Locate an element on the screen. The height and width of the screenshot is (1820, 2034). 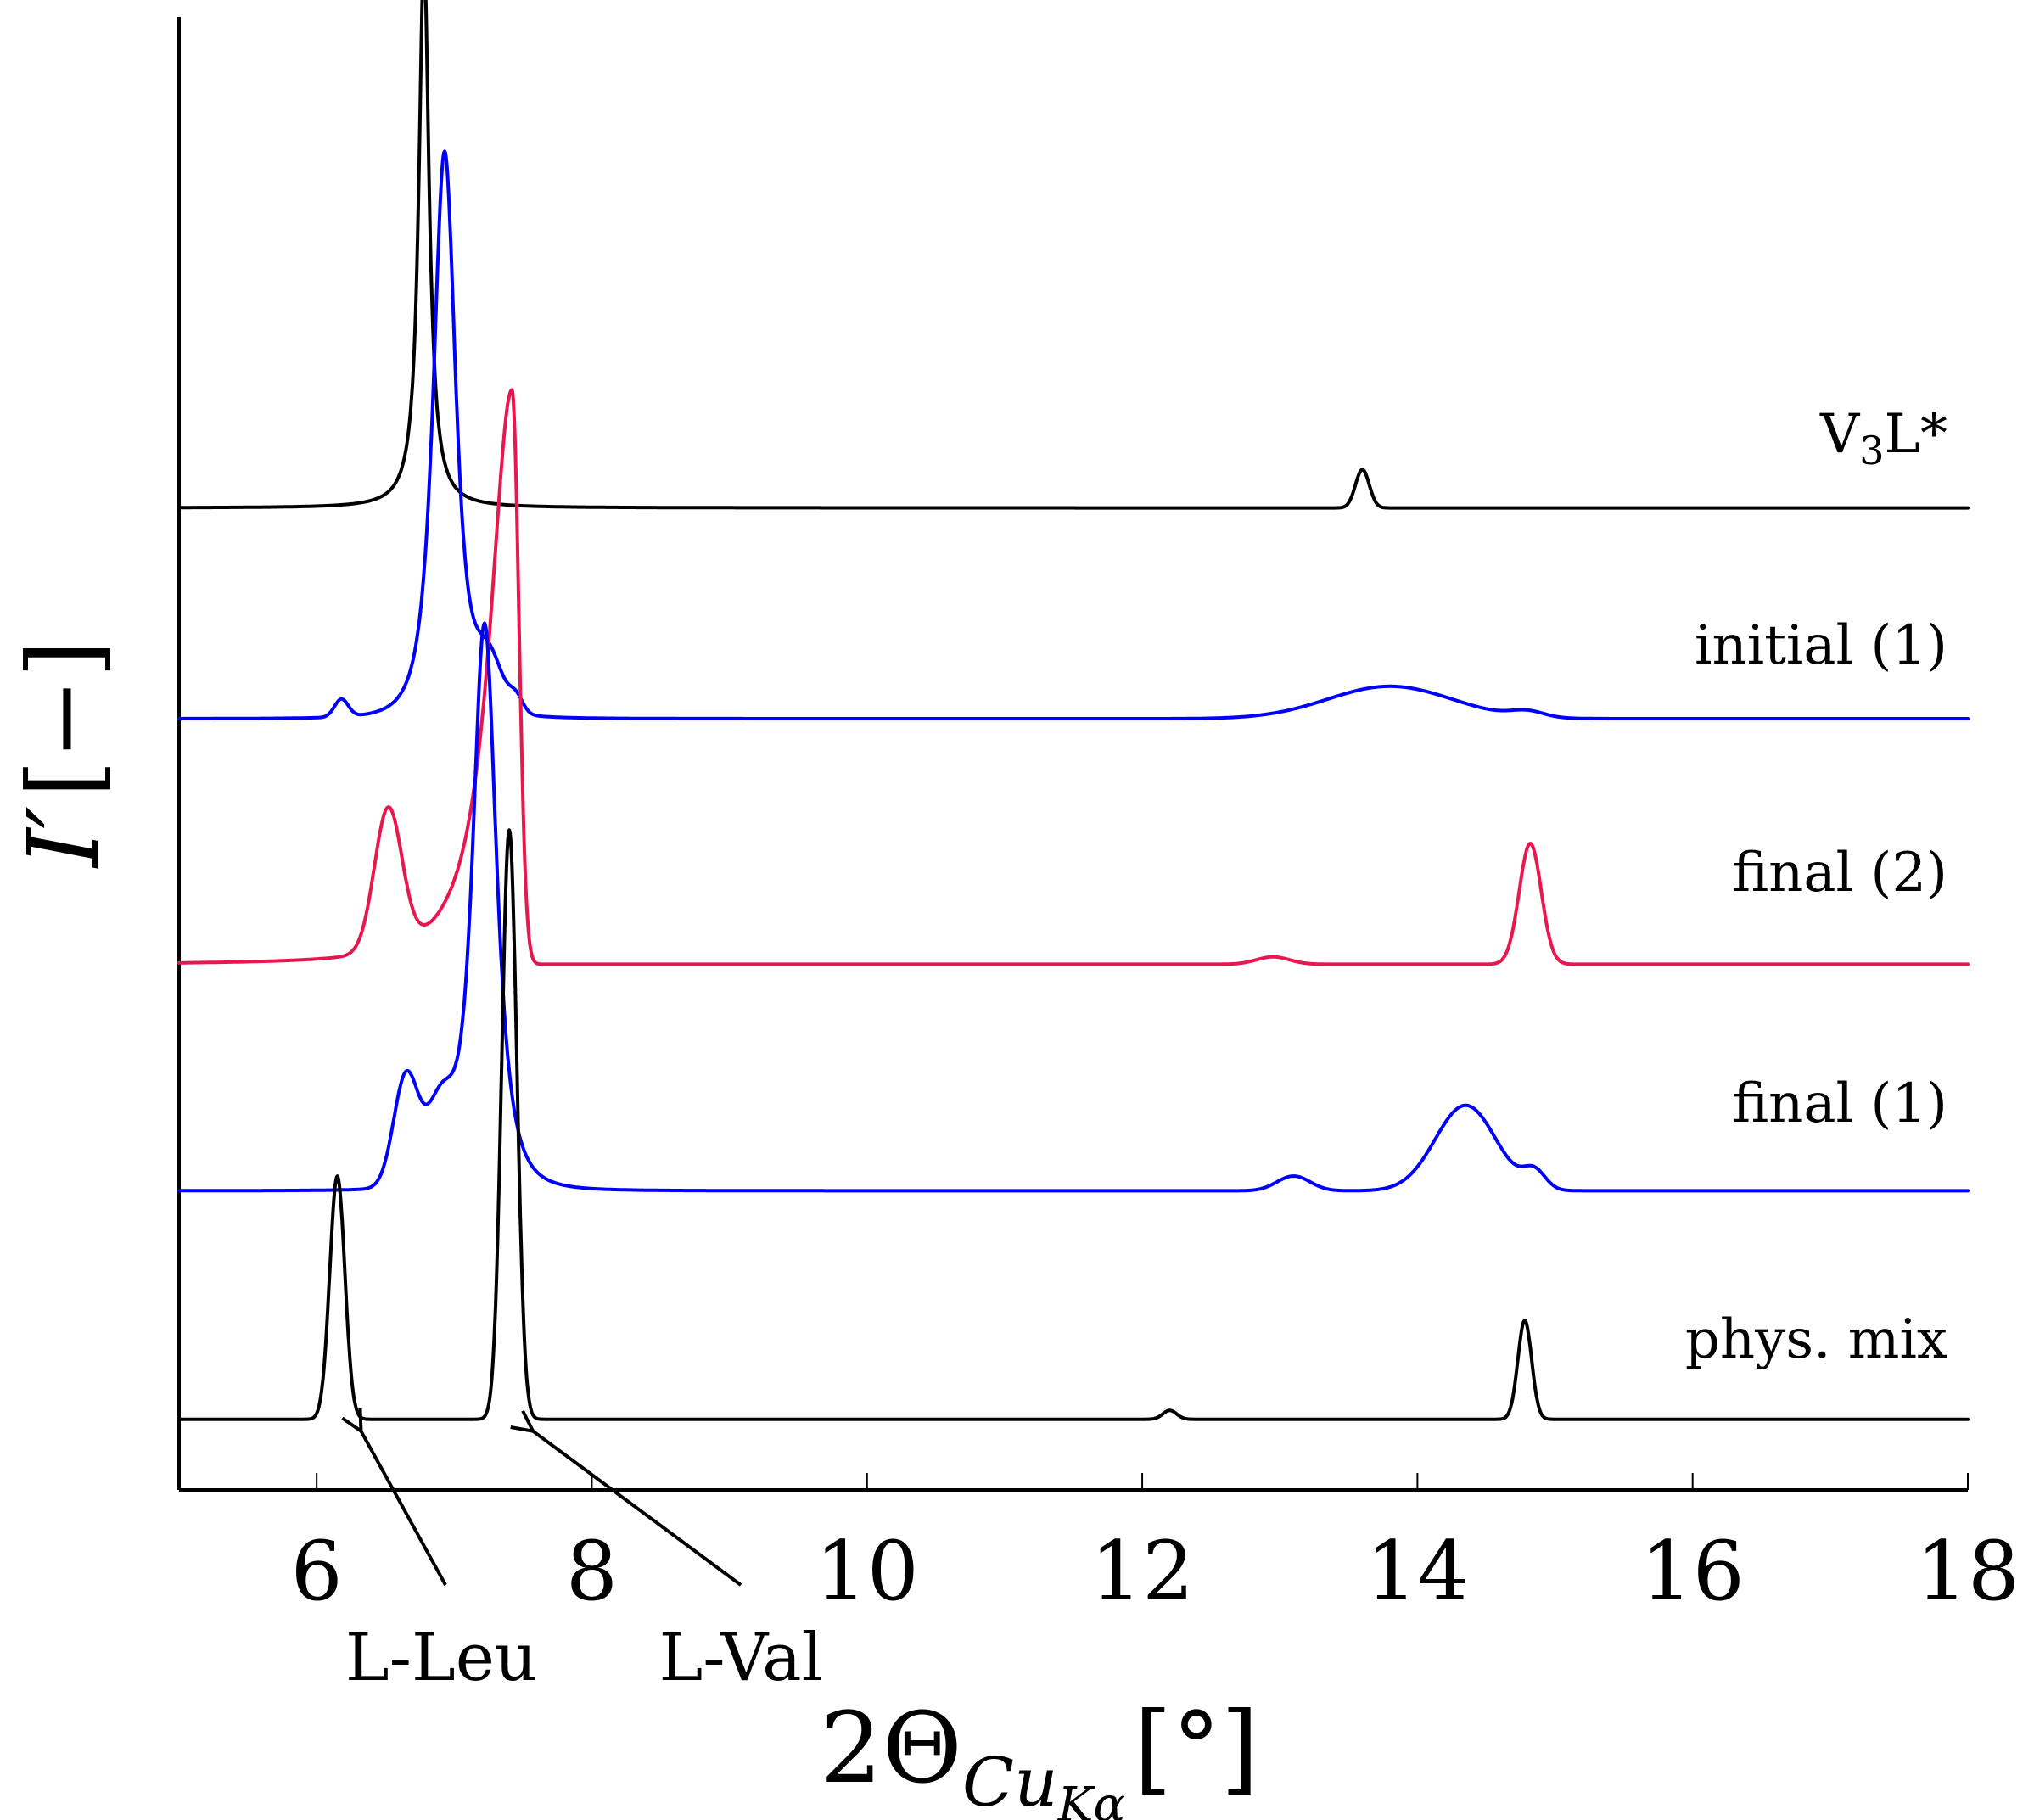
l-leu-label: L-Leu is located at coordinates (441, 1658).